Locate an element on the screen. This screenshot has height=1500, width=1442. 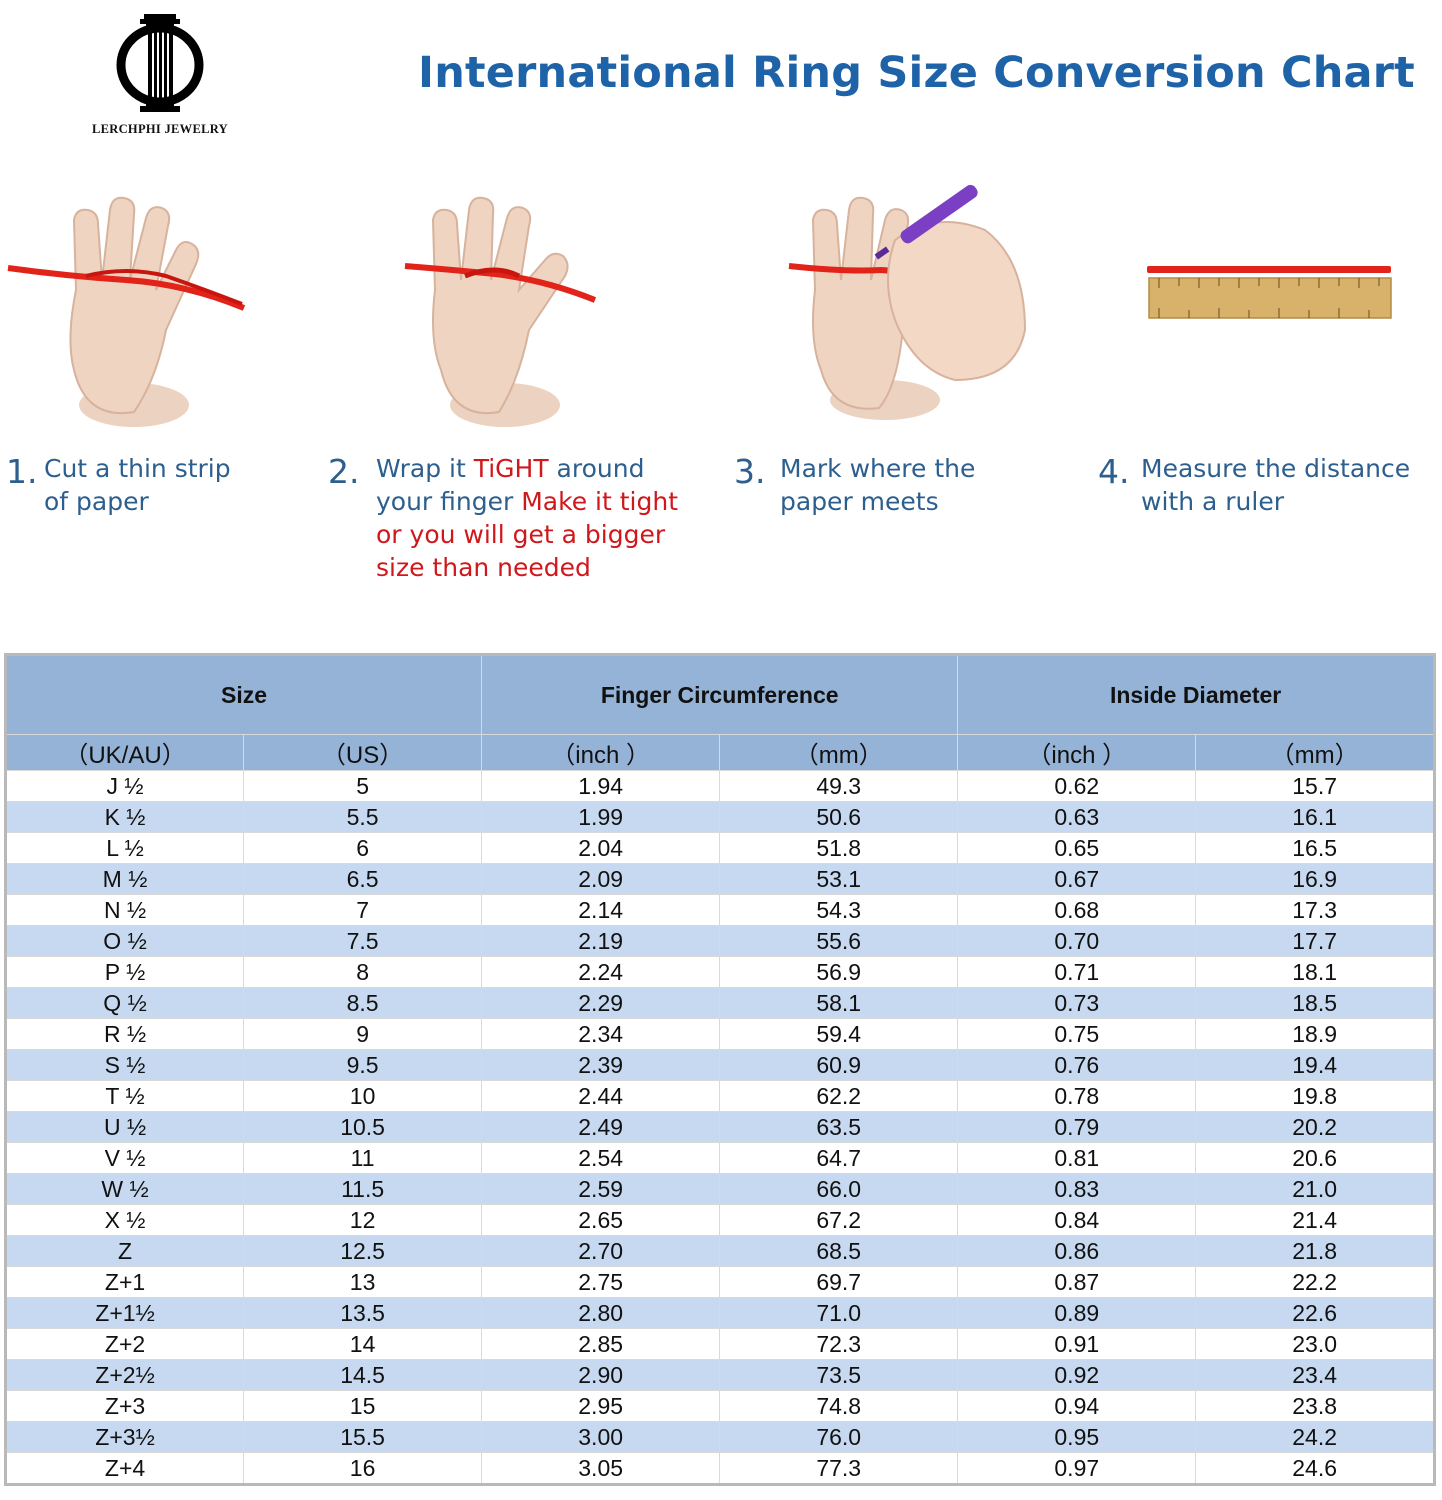
cell-us-size: 5 is located at coordinates (363, 786).